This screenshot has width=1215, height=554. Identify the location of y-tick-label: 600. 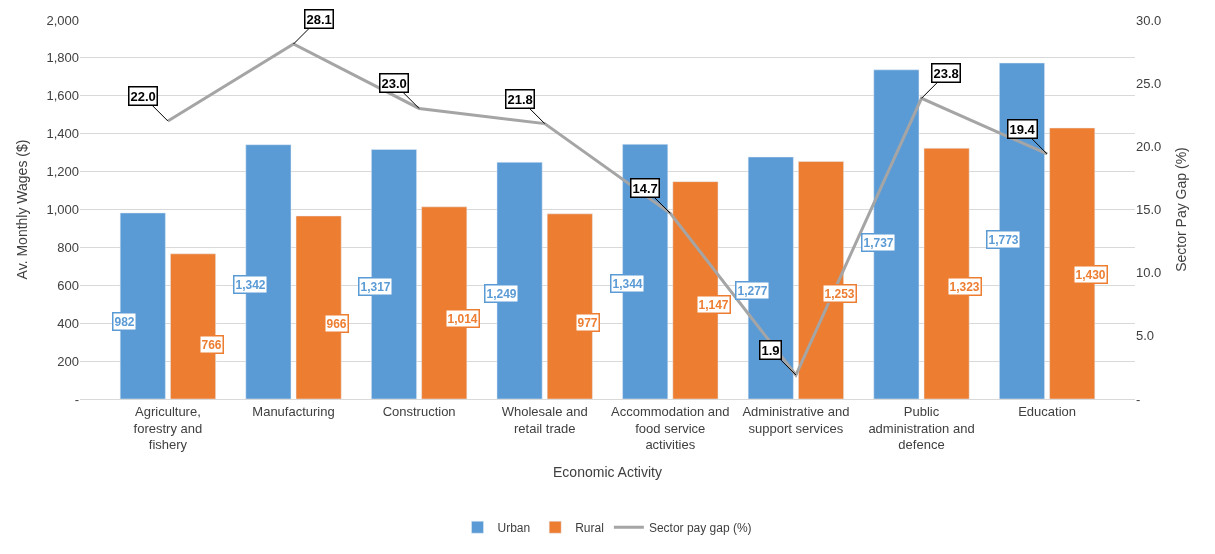
(68, 285).